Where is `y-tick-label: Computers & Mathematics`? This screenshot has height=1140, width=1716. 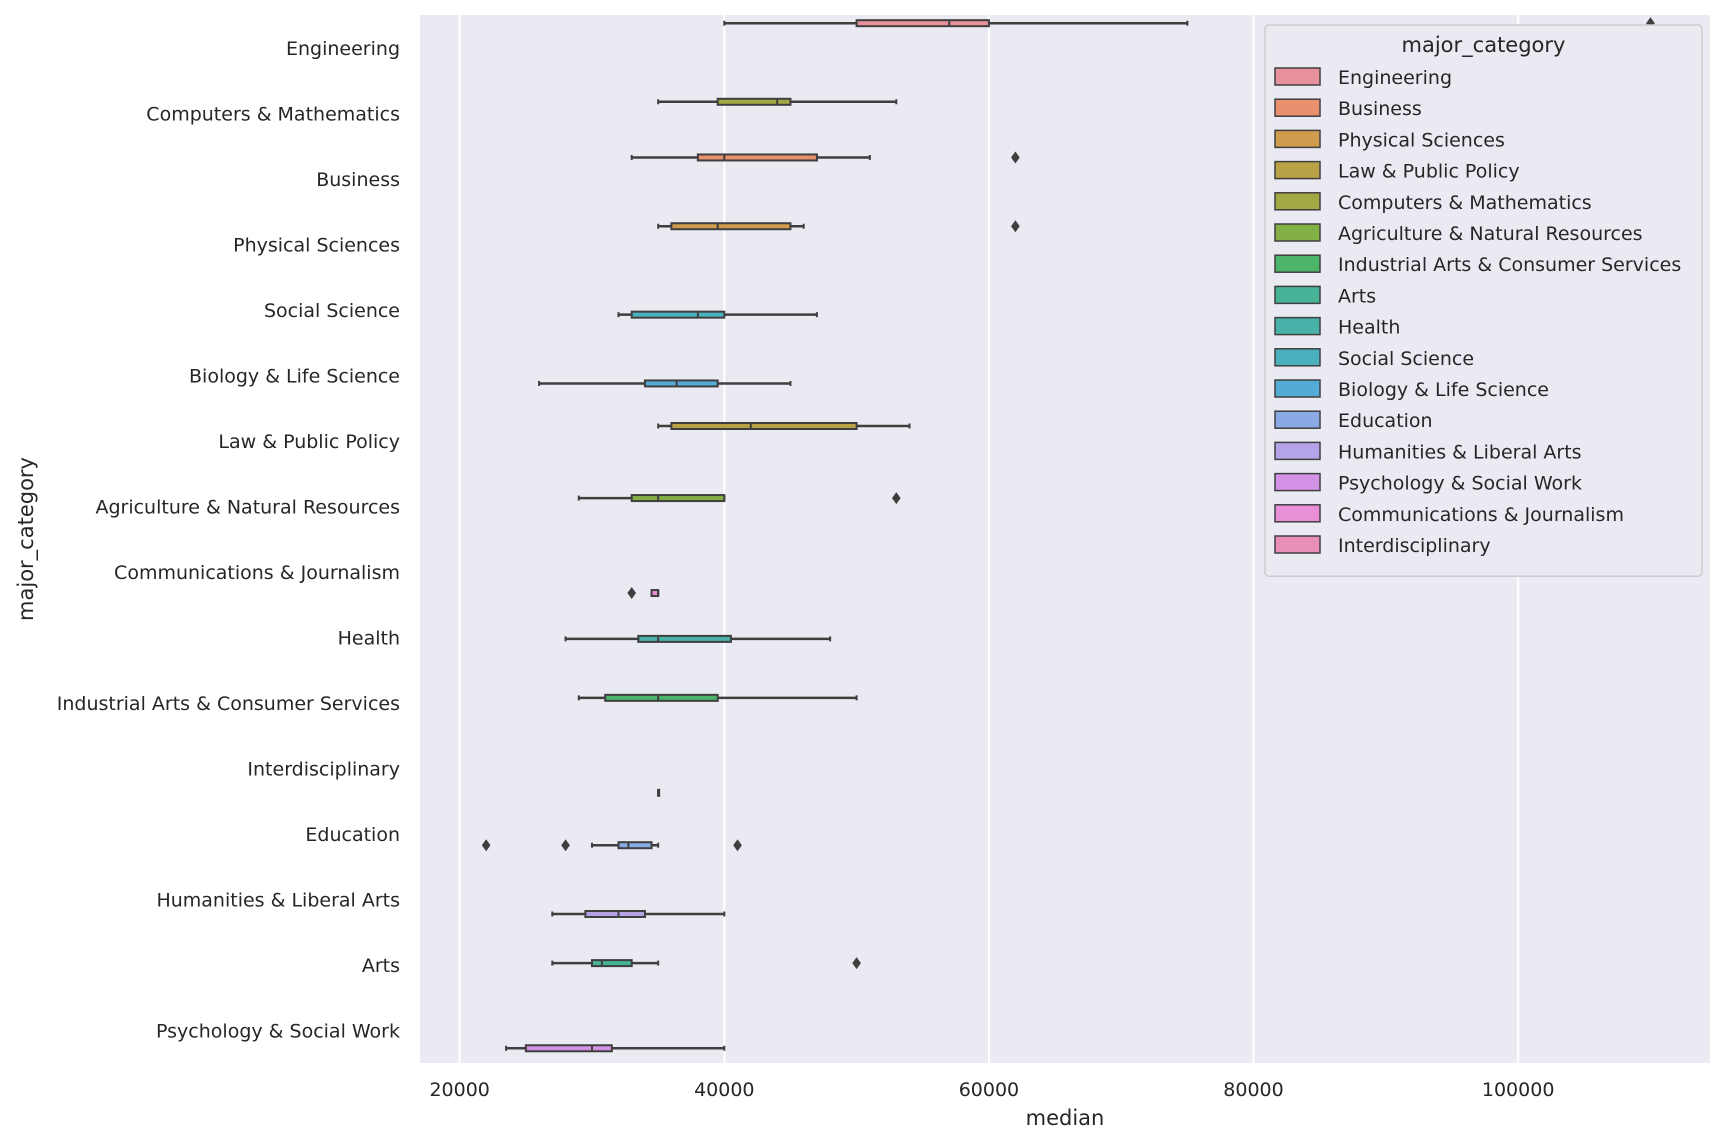 y-tick-label: Computers & Mathematics is located at coordinates (273, 114).